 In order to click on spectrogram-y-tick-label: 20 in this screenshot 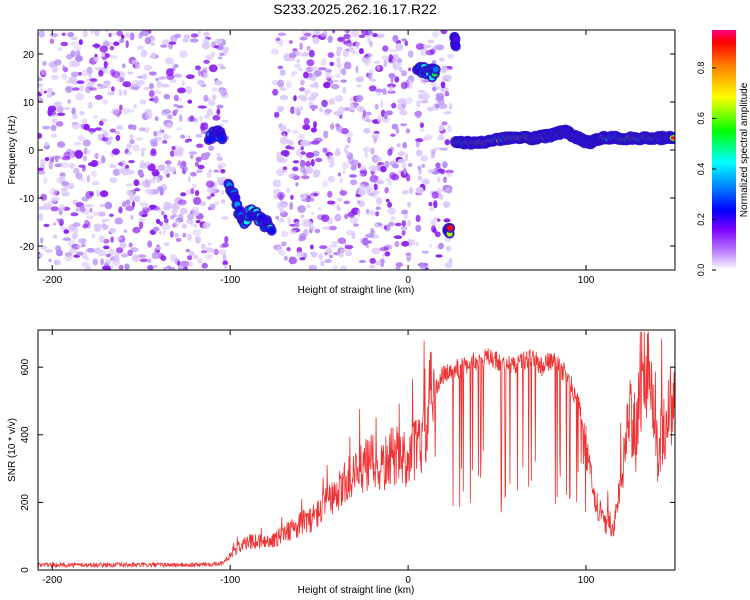, I will do `click(29, 55)`.